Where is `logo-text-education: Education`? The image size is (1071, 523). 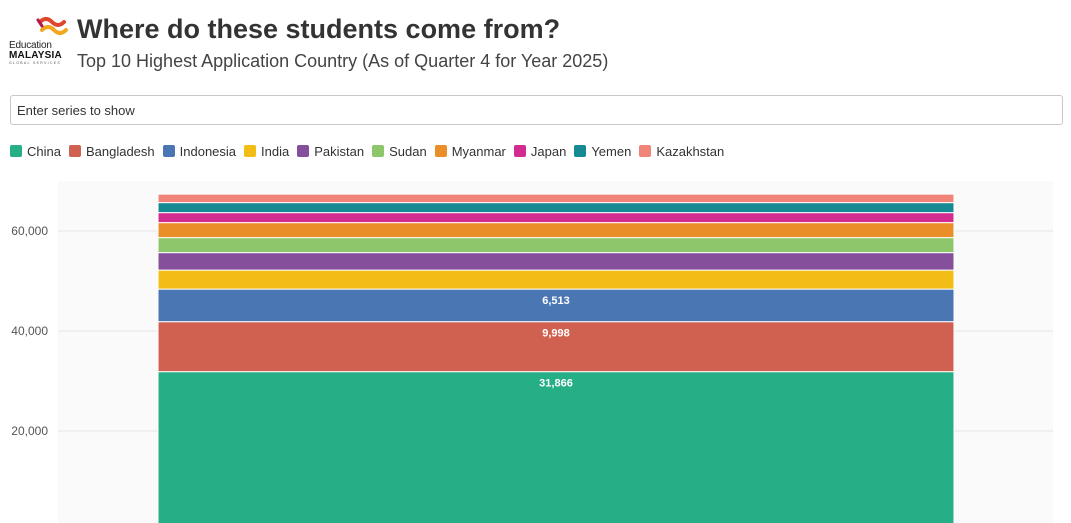
logo-text-education: Education is located at coordinates (30, 45).